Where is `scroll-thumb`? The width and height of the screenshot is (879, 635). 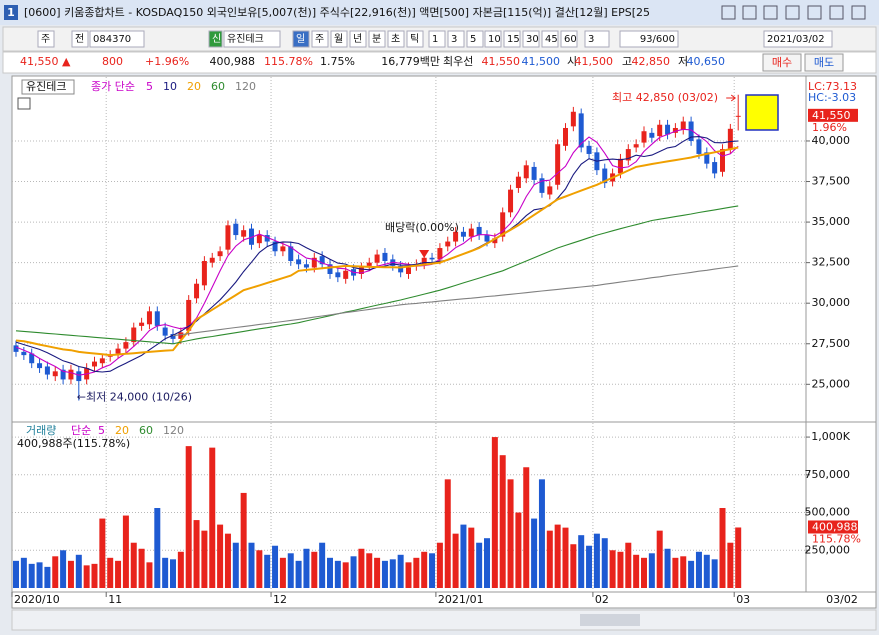
scroll-thumb is located at coordinates (610, 620).